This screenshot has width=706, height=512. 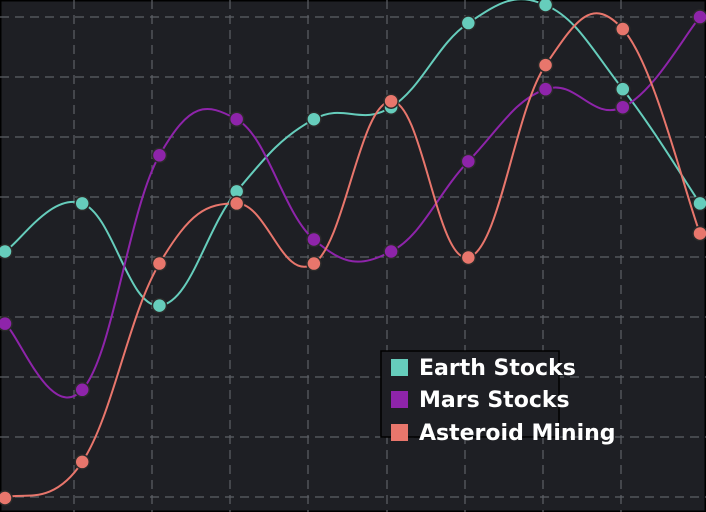 What do you see at coordinates (497, 368) in the screenshot?
I see `legend-label-earth-stocks: Earth Stocks` at bounding box center [497, 368].